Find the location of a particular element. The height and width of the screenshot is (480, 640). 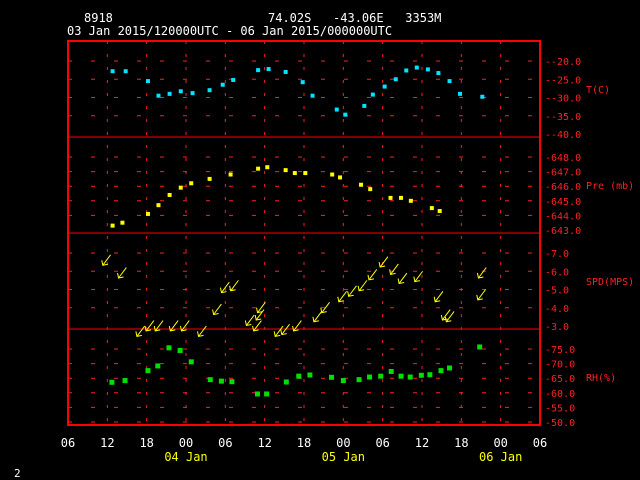

wind-tick-label: -3.0 is located at coordinates (557, 327).